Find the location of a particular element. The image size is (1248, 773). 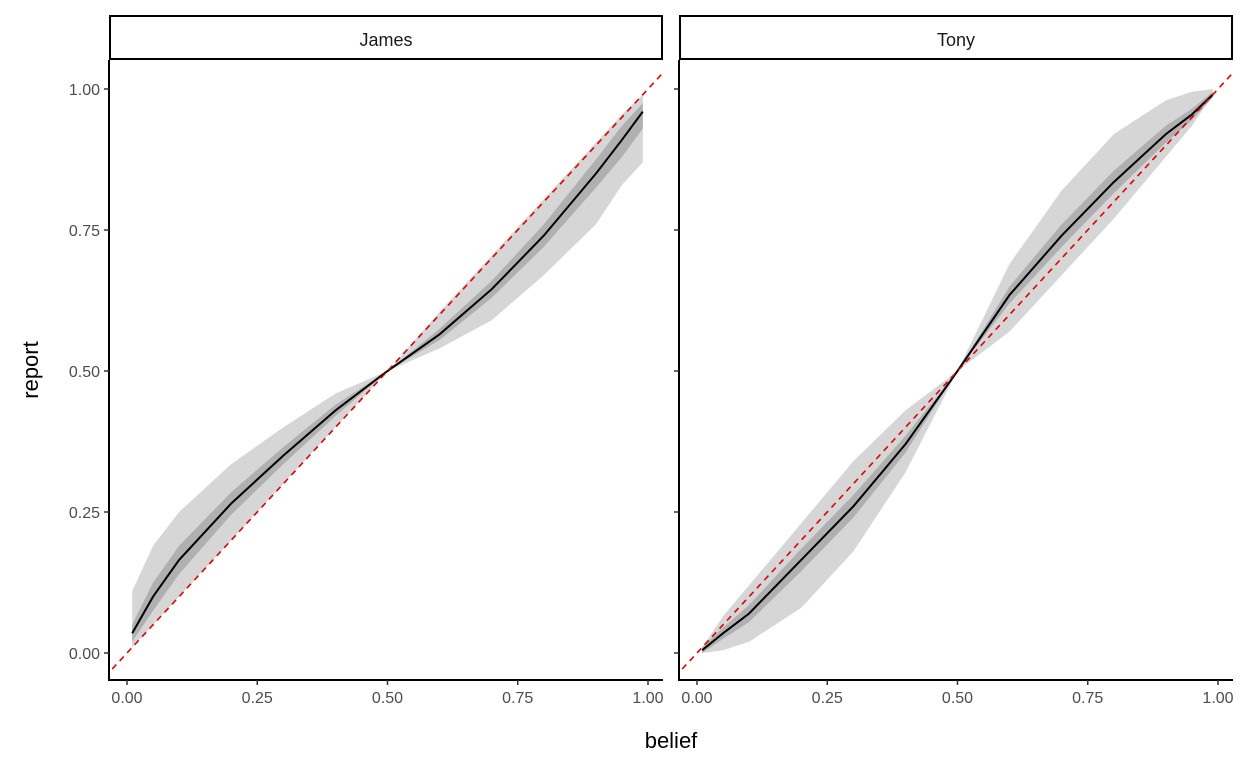

y-tick-label: 1.00 is located at coordinates (84, 90).